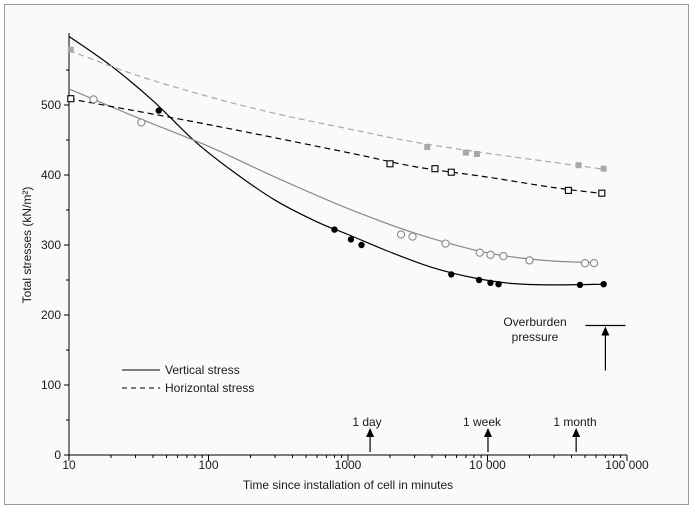  Describe the element at coordinates (51, 245) in the screenshot. I see `y-tick-label: 300` at that location.